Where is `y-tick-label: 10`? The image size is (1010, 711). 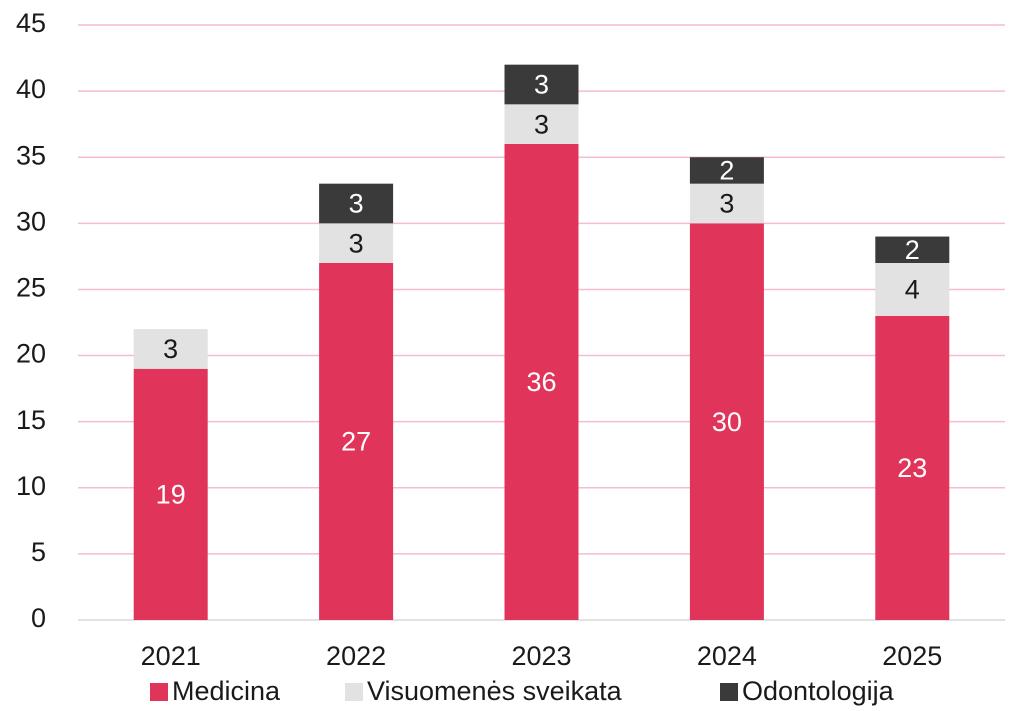 y-tick-label: 10 is located at coordinates (31, 486).